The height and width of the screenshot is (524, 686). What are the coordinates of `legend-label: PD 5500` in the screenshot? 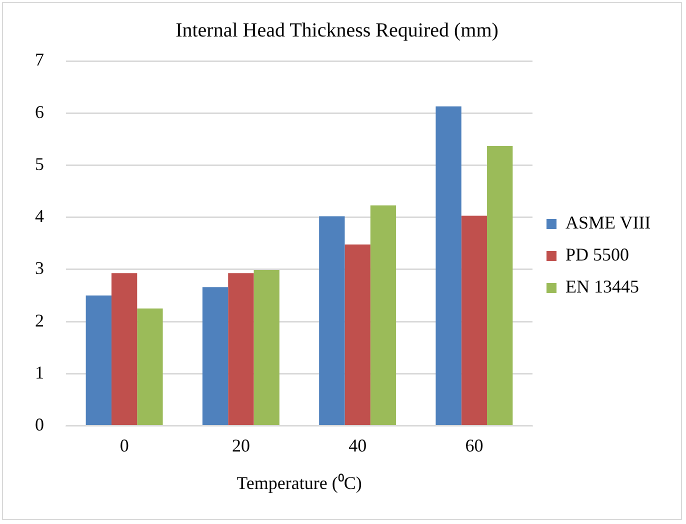 It's located at (598, 254).